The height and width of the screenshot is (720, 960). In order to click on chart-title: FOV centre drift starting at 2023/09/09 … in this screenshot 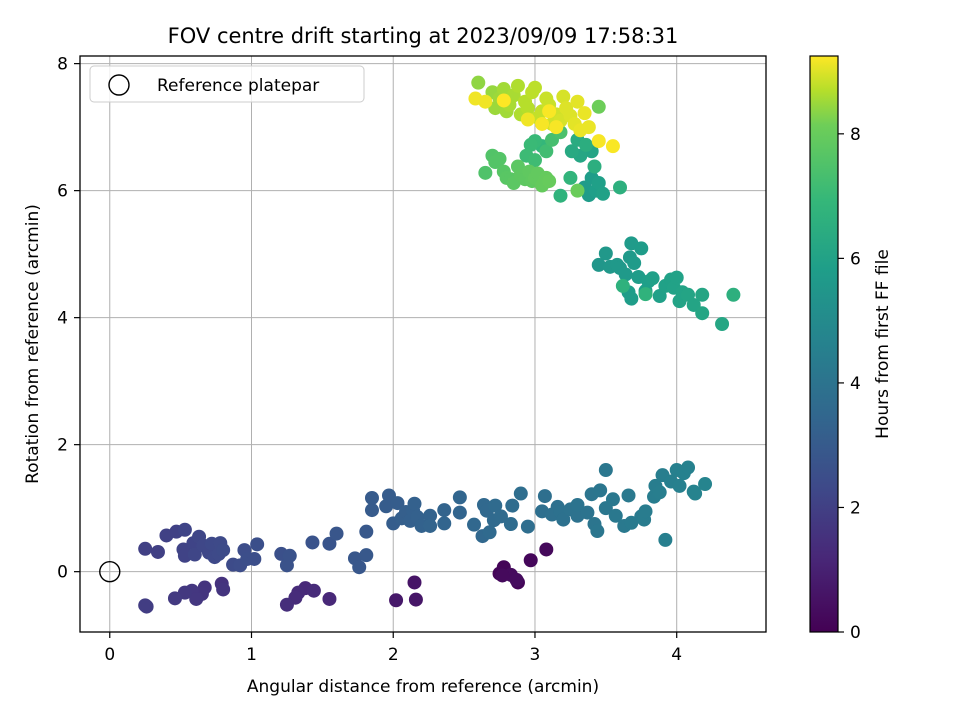, I will do `click(423, 36)`.